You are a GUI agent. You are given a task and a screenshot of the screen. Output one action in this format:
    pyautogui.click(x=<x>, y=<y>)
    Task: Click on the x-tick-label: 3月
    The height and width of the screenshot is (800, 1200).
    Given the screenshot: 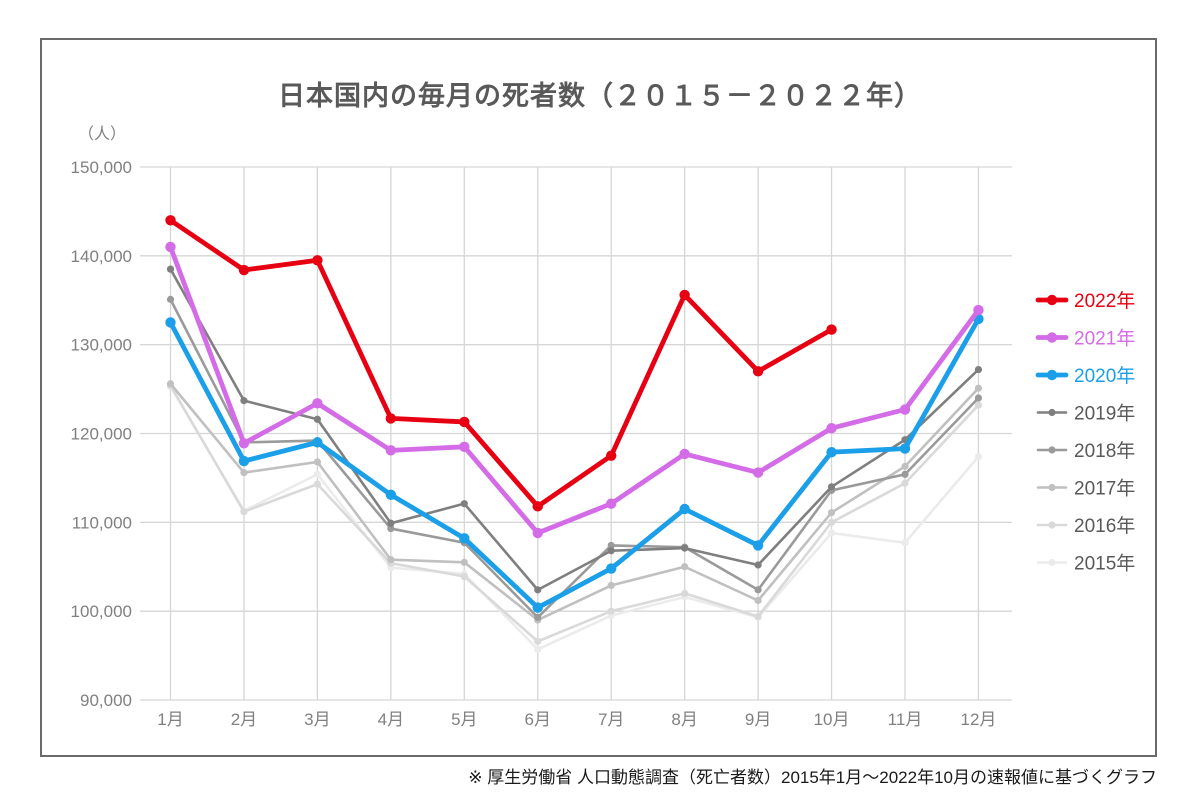 What is the action you would take?
    pyautogui.click(x=317, y=719)
    